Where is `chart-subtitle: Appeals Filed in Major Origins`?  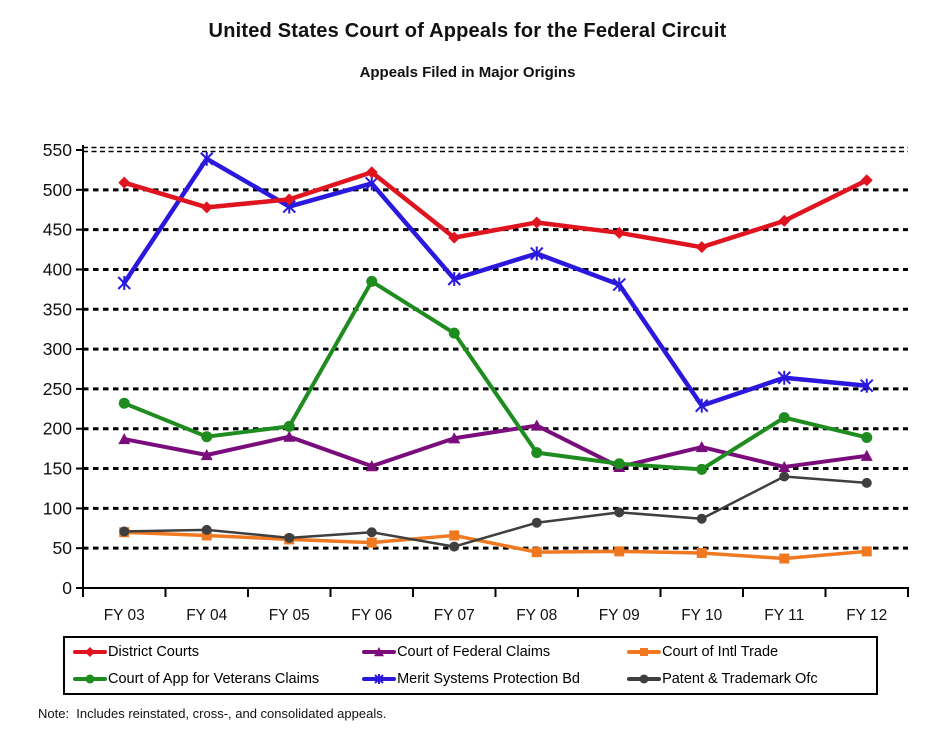 chart-subtitle: Appeals Filed in Major Origins is located at coordinates (467, 72).